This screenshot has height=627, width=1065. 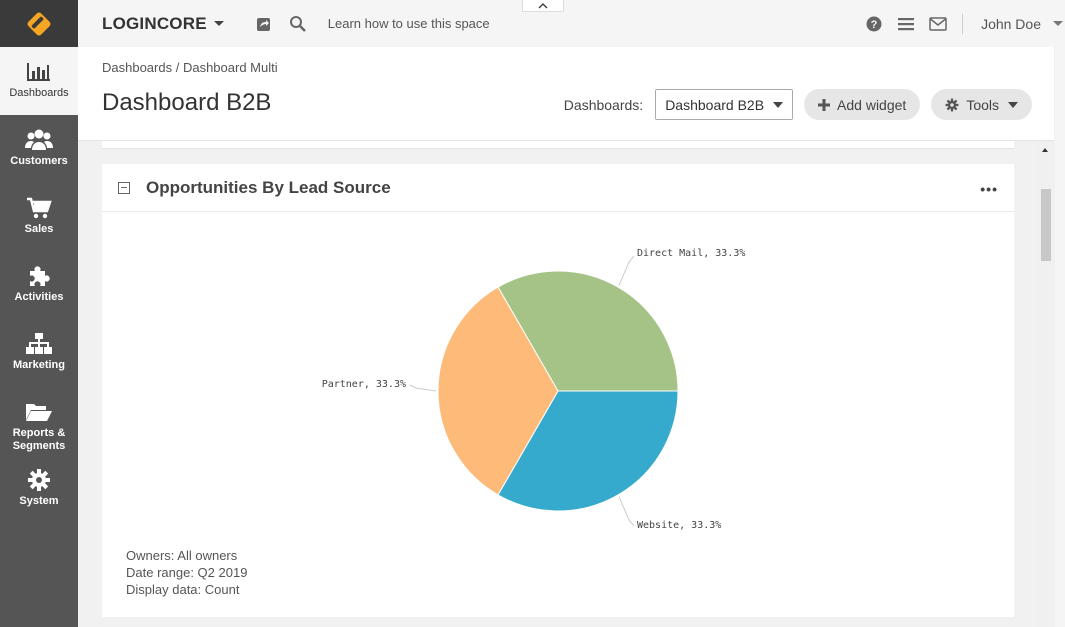 What do you see at coordinates (154, 23) in the screenshot?
I see `app-name: LOGINCORE` at bounding box center [154, 23].